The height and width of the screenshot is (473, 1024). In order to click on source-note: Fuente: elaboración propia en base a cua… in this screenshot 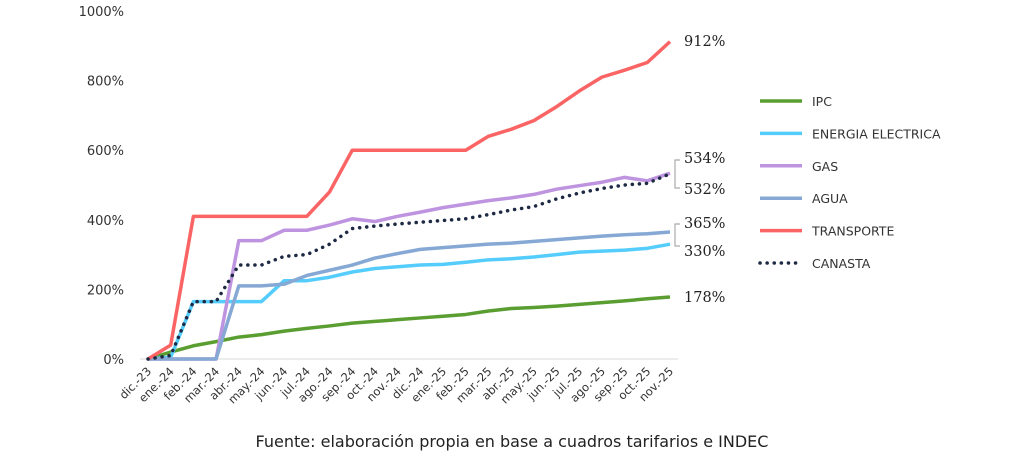, I will do `click(512, 441)`.